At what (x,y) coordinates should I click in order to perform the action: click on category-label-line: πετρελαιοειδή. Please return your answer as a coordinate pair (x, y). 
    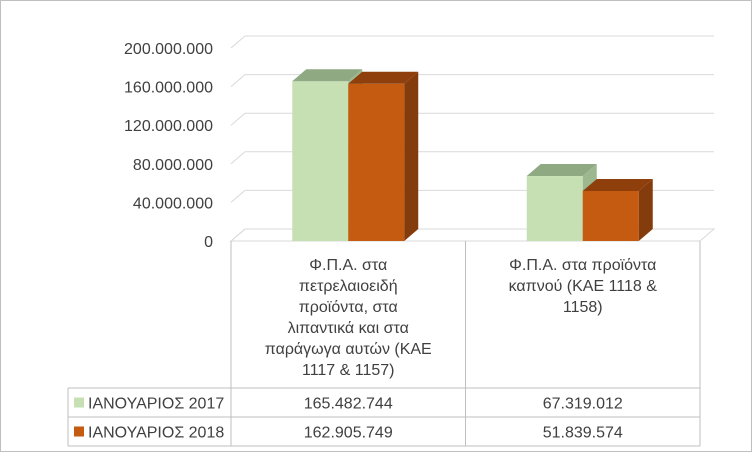
    Looking at the image, I should click on (348, 286).